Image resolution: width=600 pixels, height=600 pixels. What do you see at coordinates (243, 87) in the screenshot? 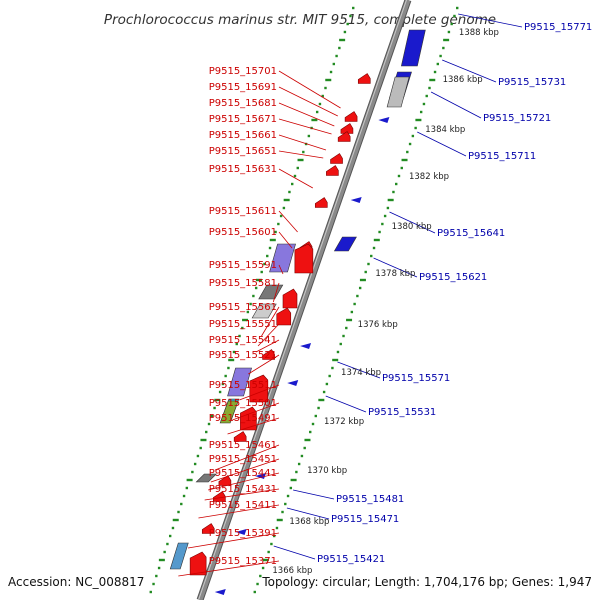
I see `left-gene-label: P9515_15691` at bounding box center [243, 87].